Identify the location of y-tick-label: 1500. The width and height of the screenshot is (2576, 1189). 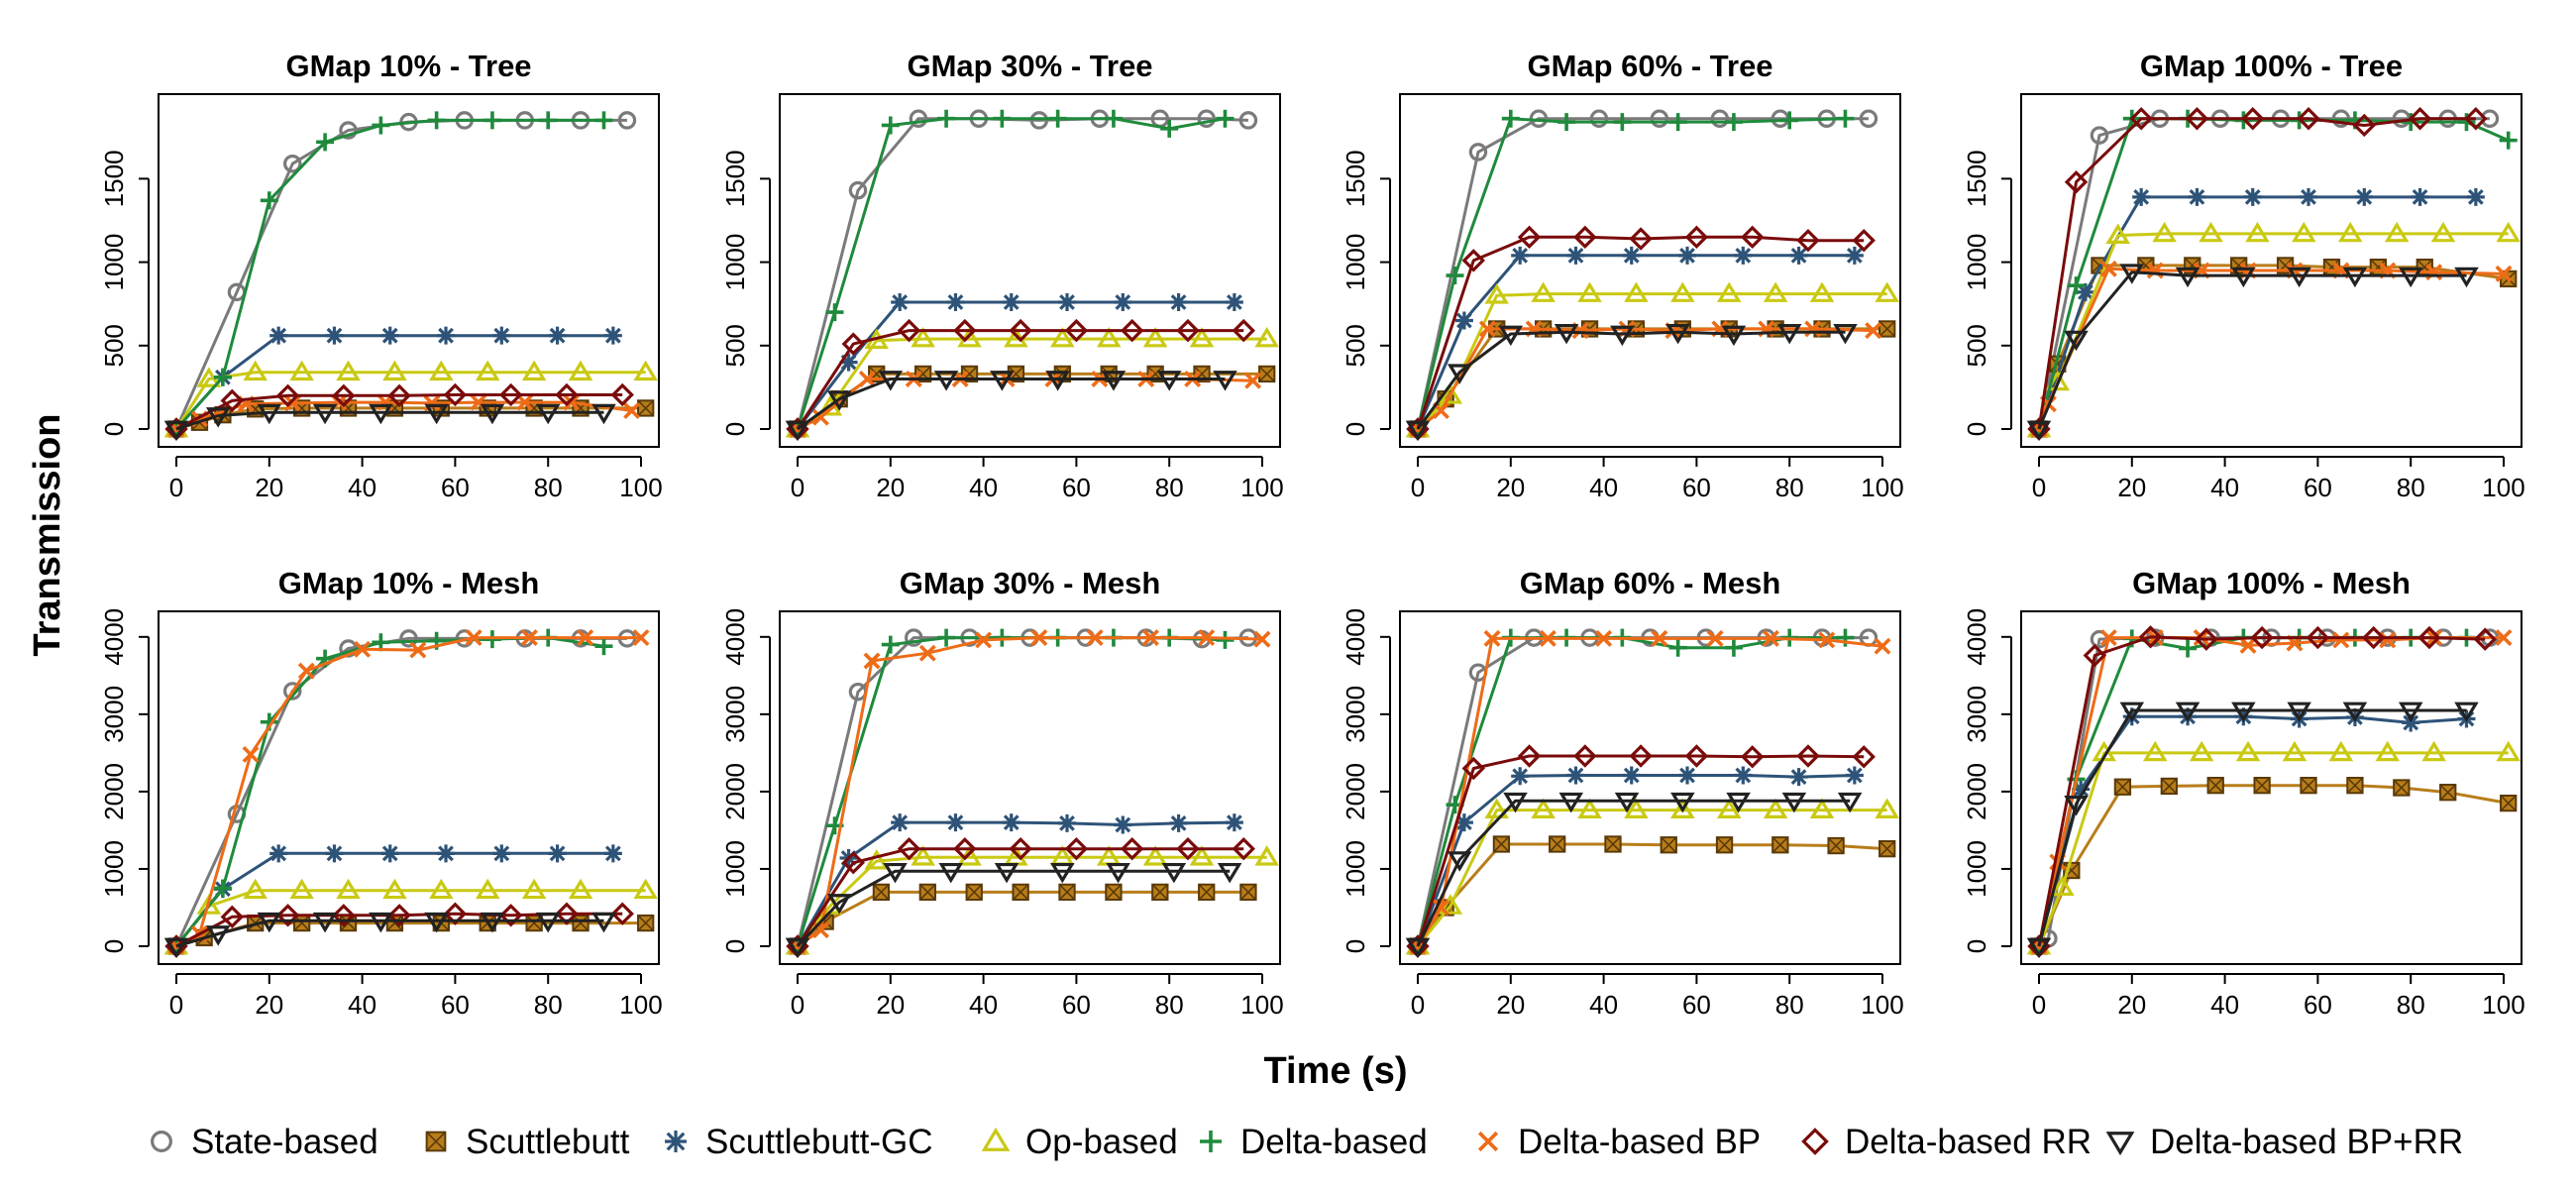
(1976, 179).